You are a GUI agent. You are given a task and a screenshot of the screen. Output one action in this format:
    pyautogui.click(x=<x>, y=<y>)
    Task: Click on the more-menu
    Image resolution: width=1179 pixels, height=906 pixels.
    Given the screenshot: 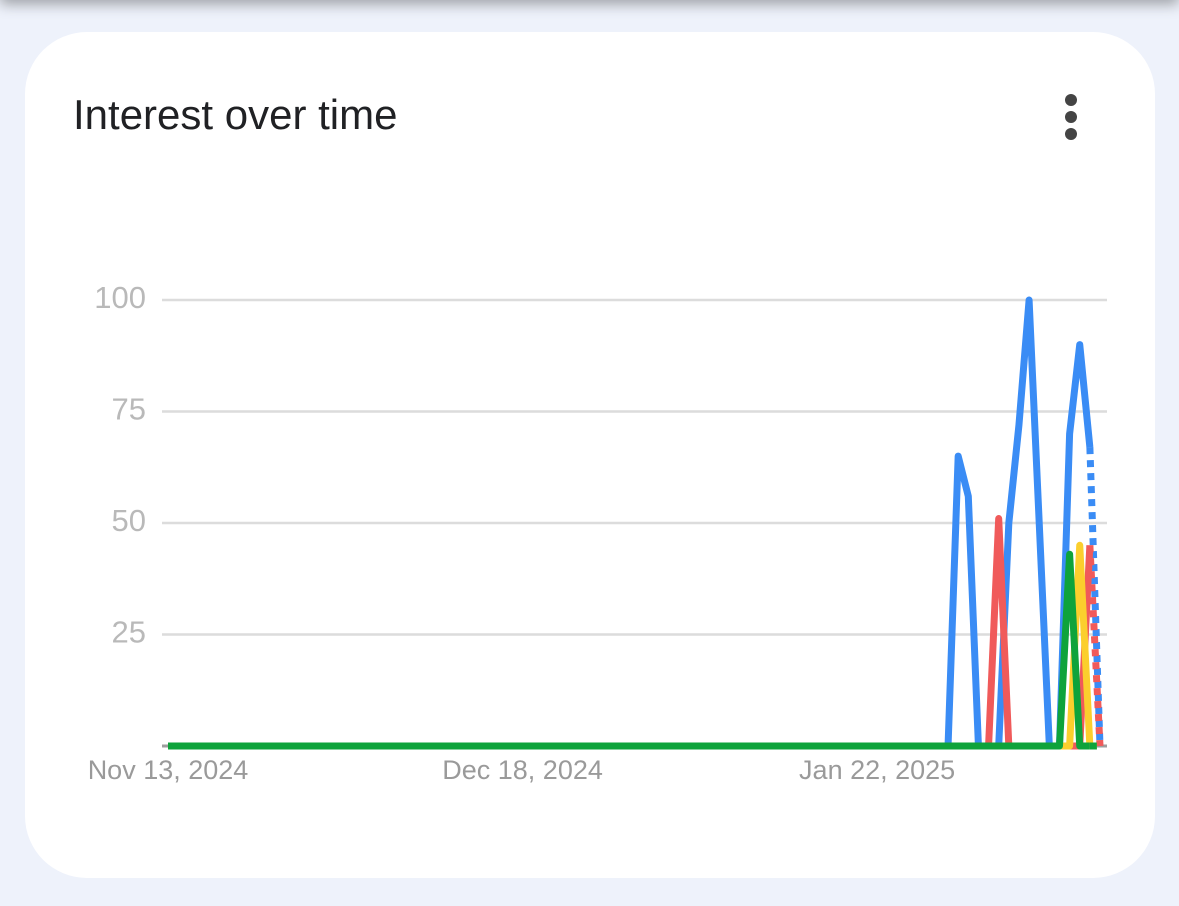 What is the action you would take?
    pyautogui.click(x=1071, y=117)
    